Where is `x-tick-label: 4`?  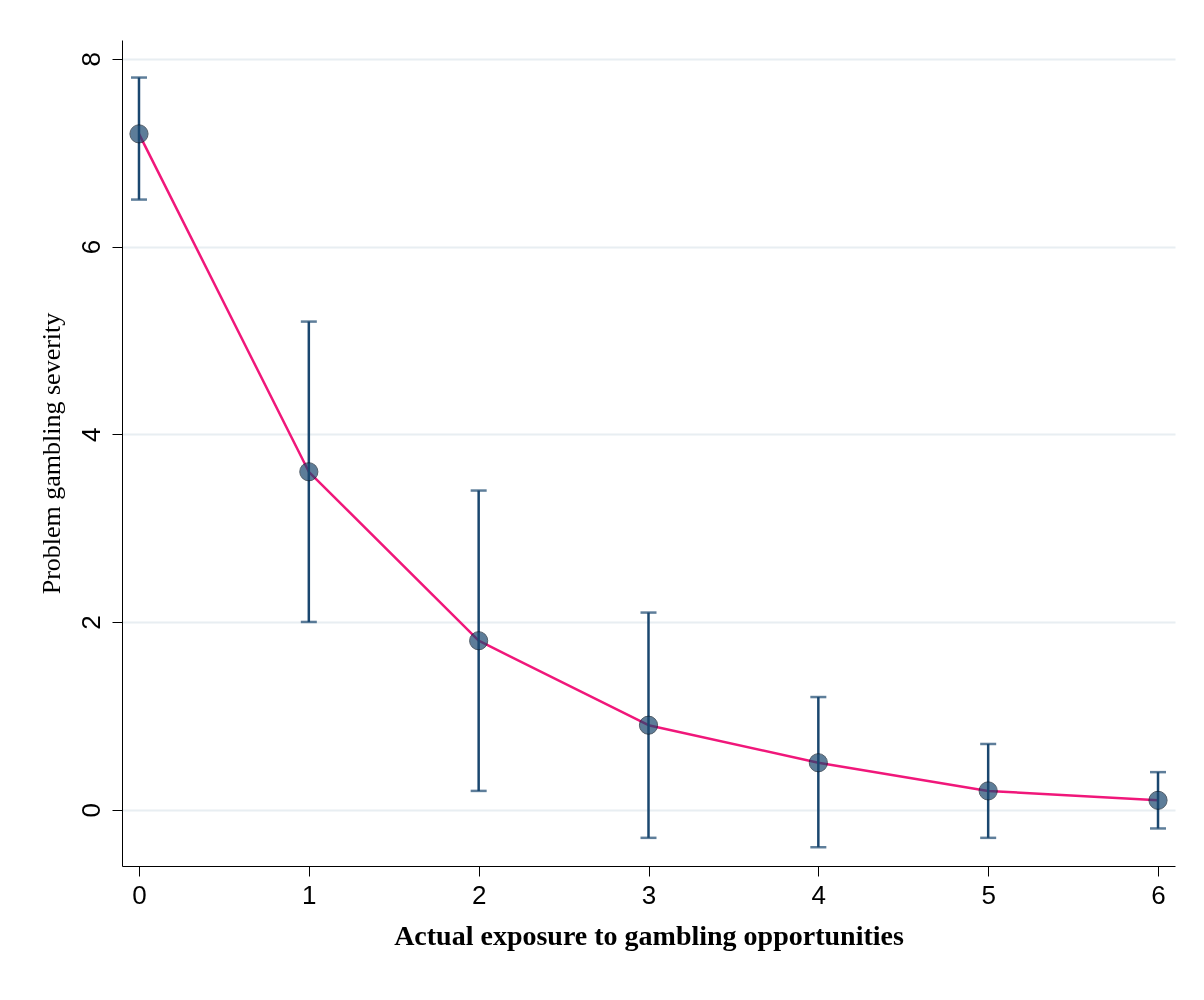 x-tick-label: 4 is located at coordinates (819, 894).